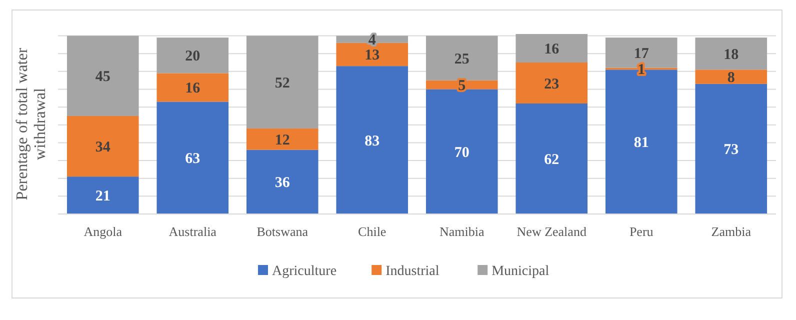 Image resolution: width=796 pixels, height=320 pixels. I want to click on data-label: 83, so click(372, 141).